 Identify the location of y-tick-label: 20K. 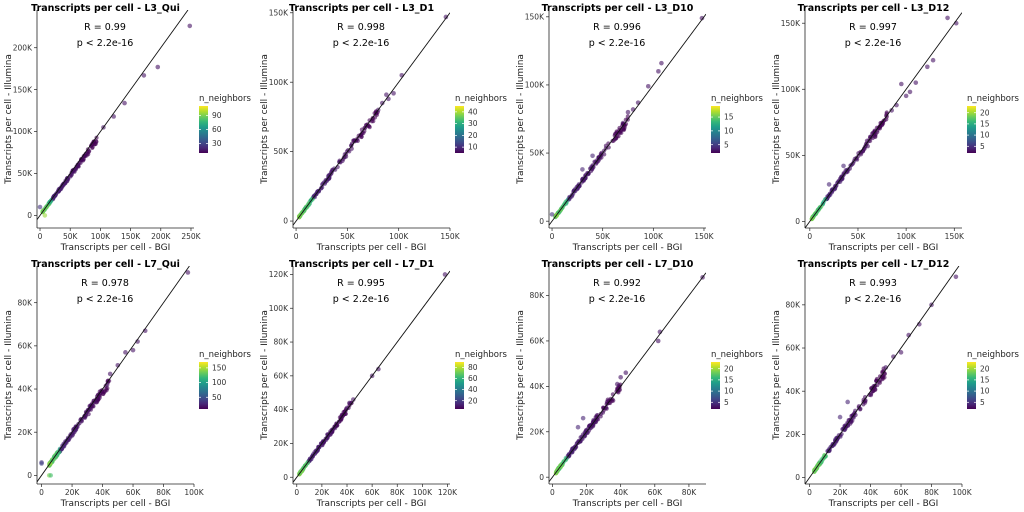
(538, 431).